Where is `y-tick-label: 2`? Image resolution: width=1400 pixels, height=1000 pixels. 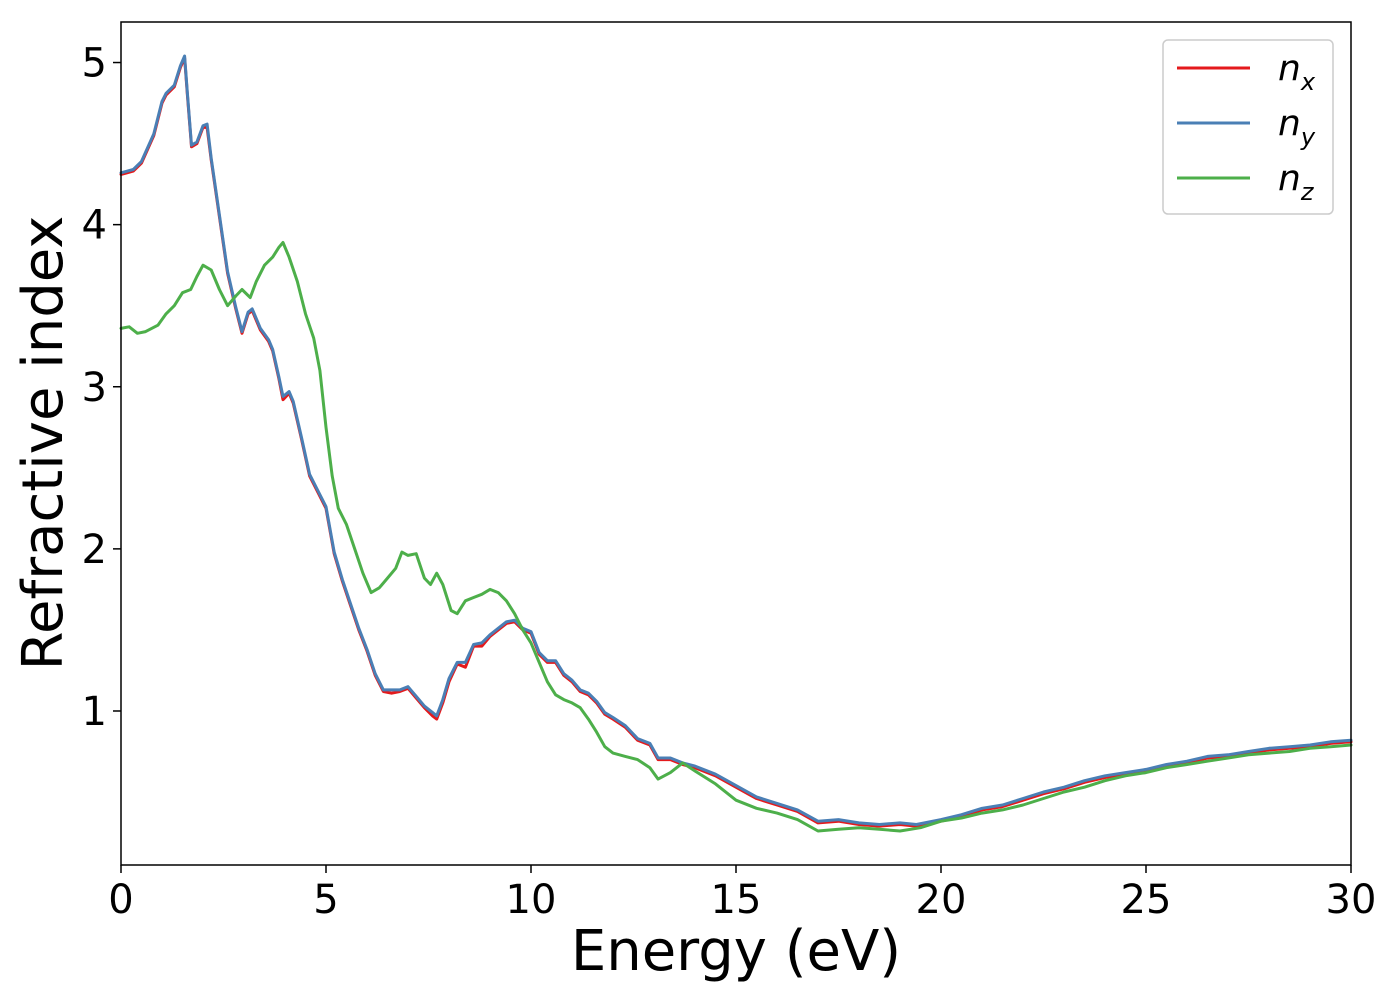
y-tick-label: 2 is located at coordinates (94, 550).